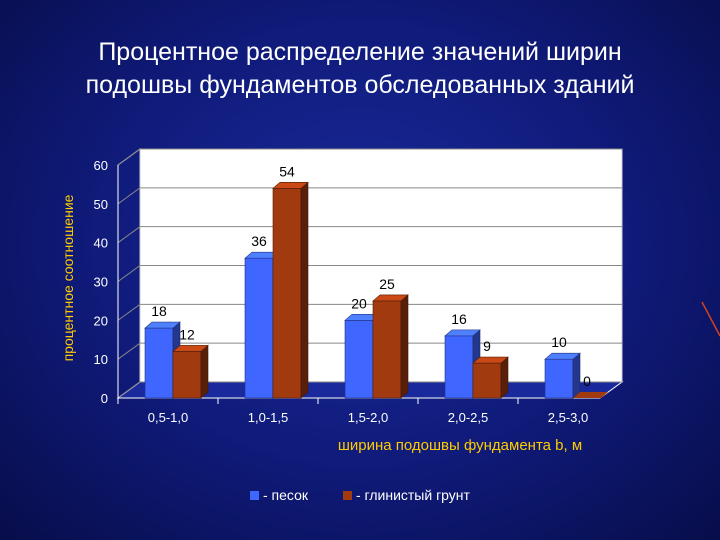 The height and width of the screenshot is (540, 720). I want to click on y-tick-label: 30, so click(101, 282).